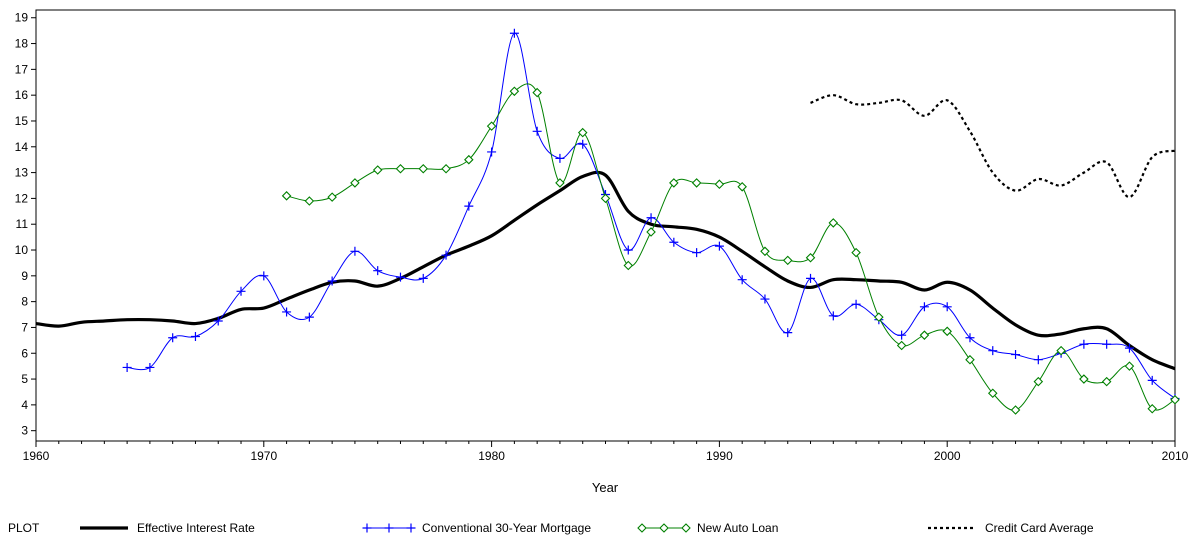 Image resolution: width=1200 pixels, height=542 pixels. Describe the element at coordinates (36, 456) in the screenshot. I see `x-tick-label: 1960` at that location.